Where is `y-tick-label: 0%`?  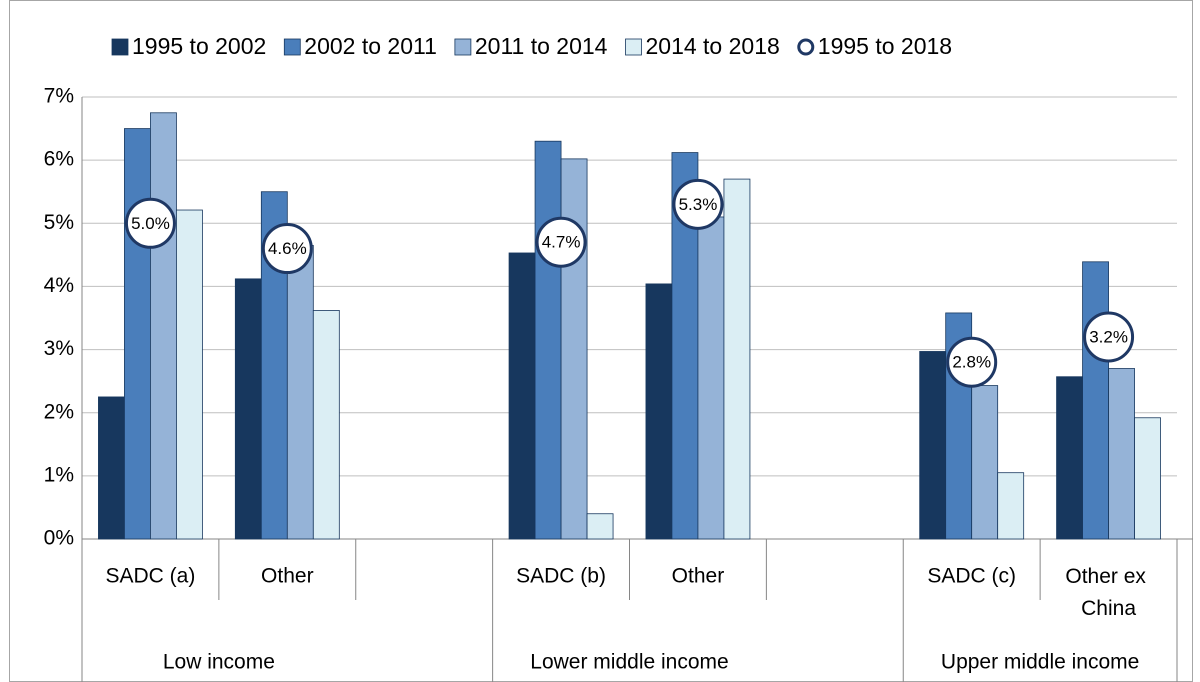
y-tick-label: 0% is located at coordinates (59, 538).